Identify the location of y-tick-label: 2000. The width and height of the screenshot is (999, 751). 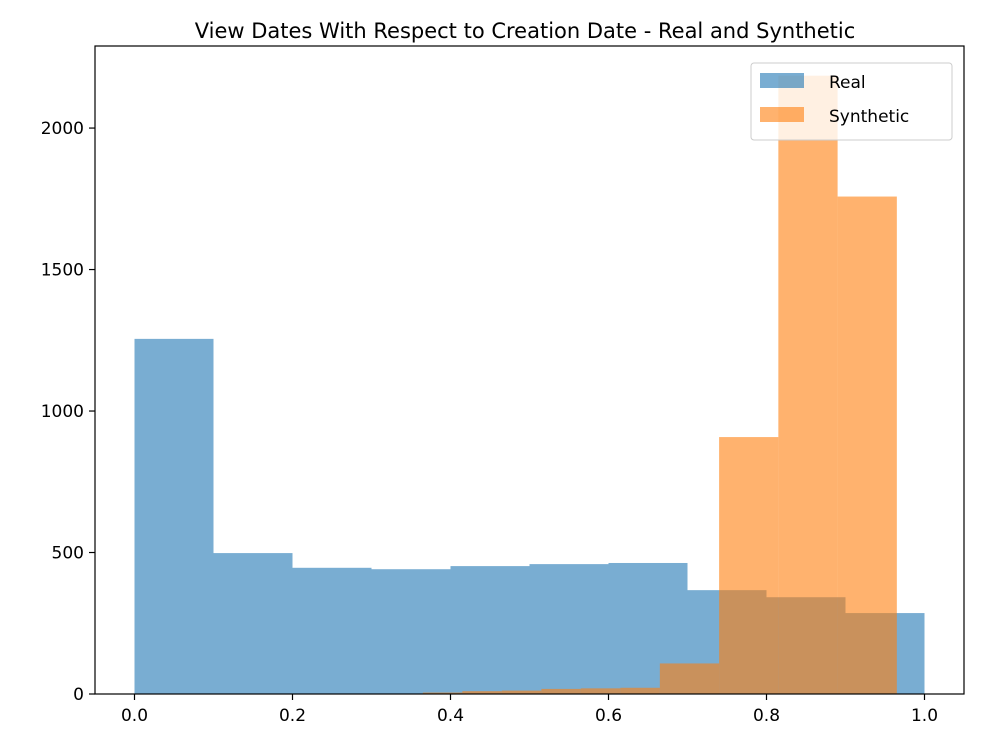
(62, 129).